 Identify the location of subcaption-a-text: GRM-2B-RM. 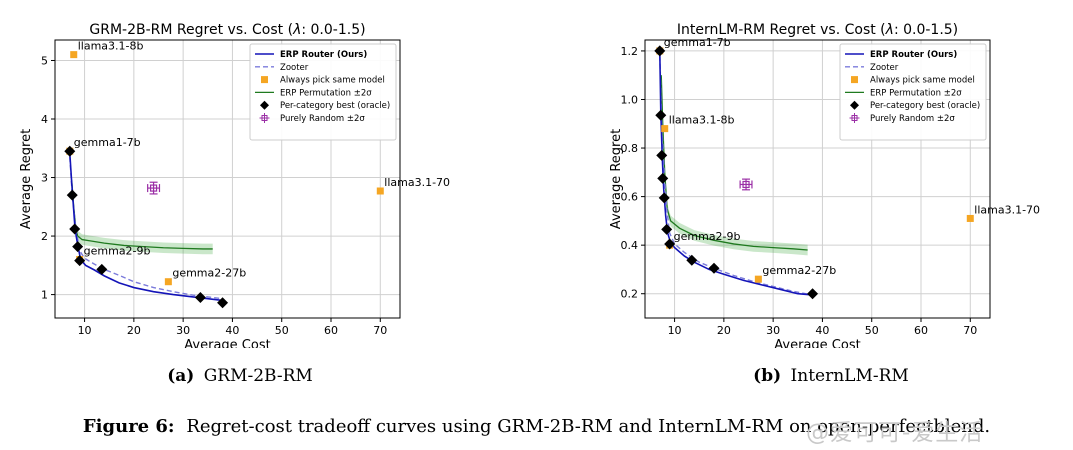
(258, 376).